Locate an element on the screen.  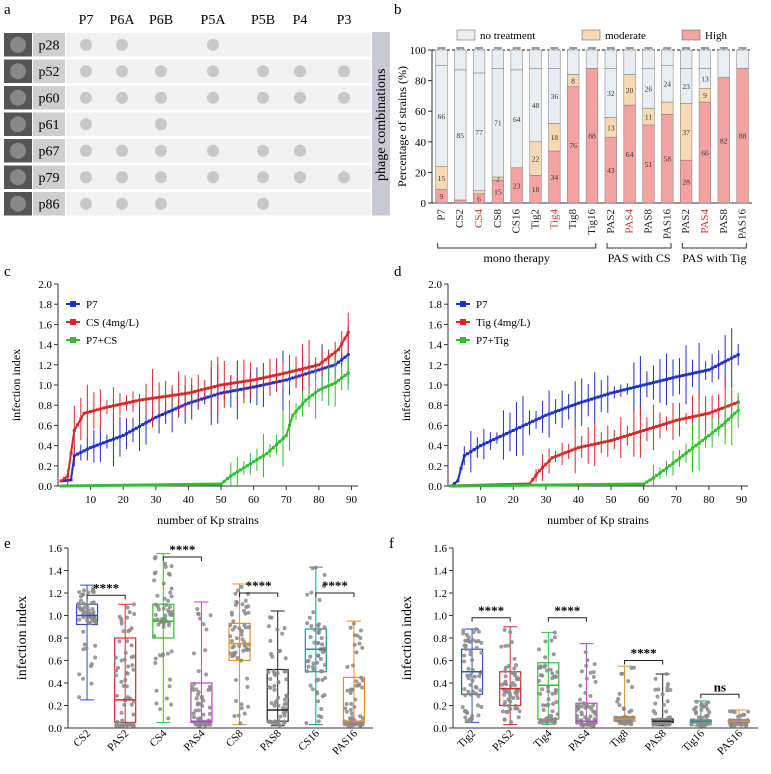
legend-label: P7+CS is located at coordinates (101, 341).